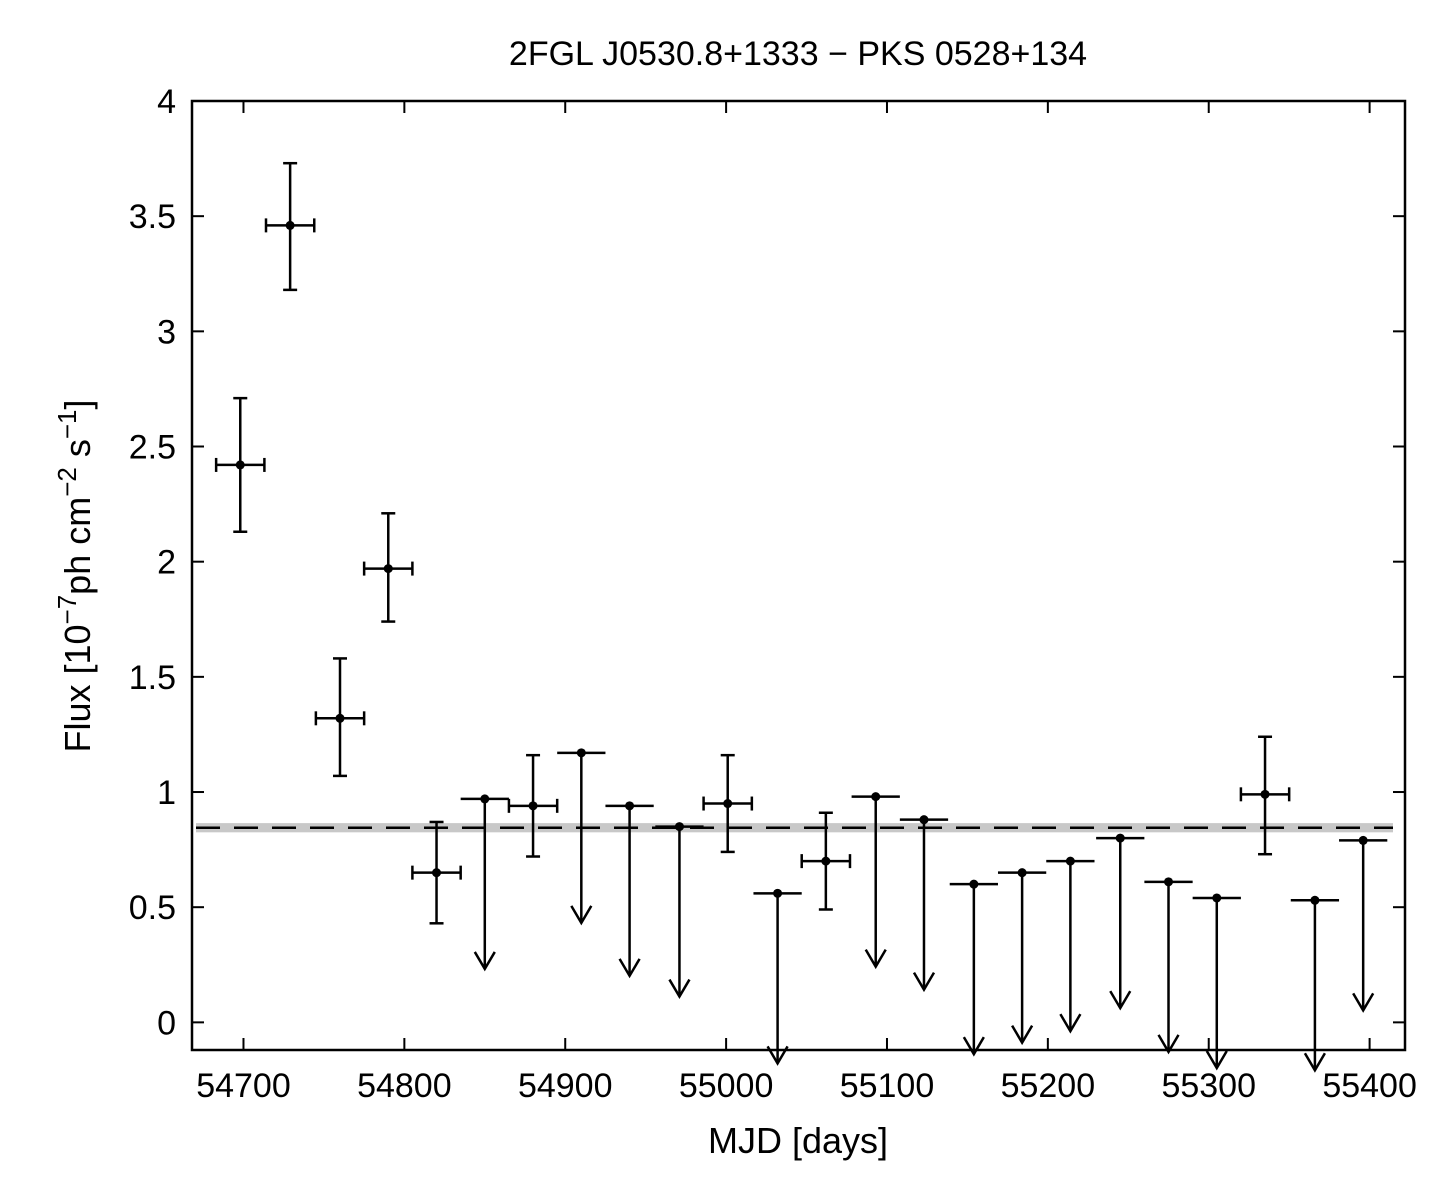  What do you see at coordinates (152, 448) in the screenshot?
I see `y-tick-label: 2.5` at bounding box center [152, 448].